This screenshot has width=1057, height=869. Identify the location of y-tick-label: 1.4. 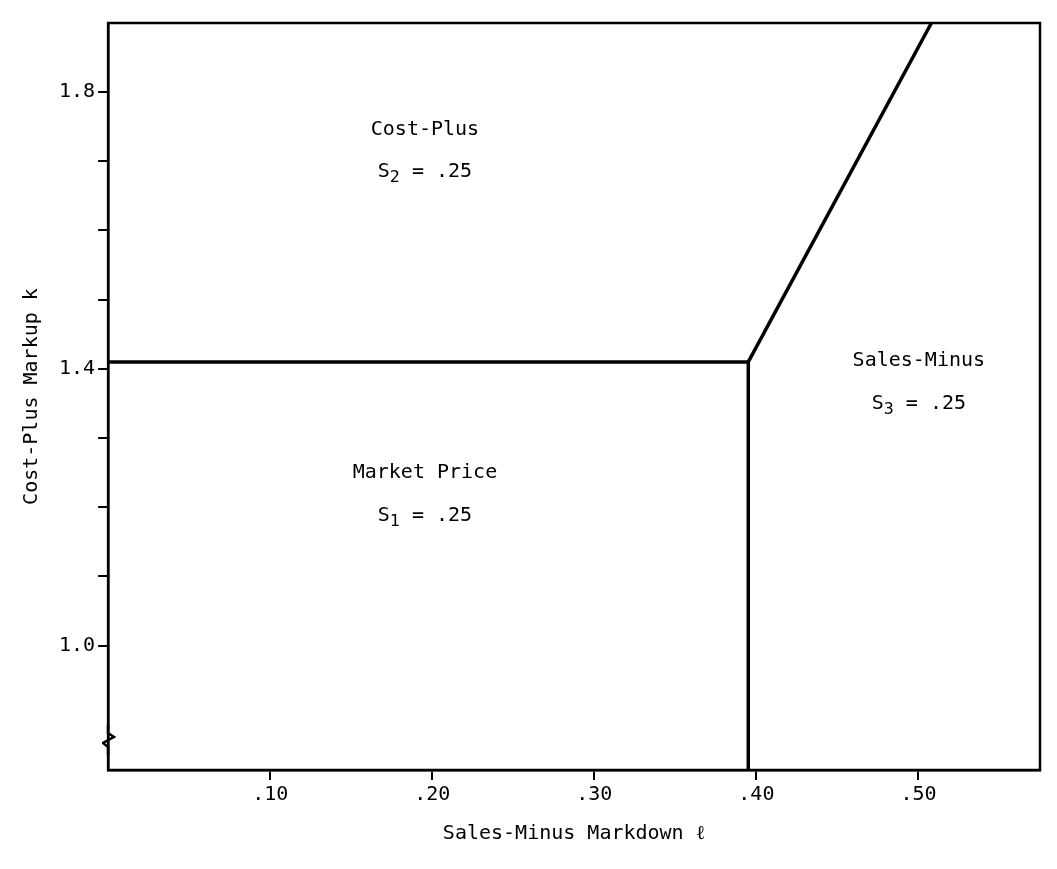
(77, 367).